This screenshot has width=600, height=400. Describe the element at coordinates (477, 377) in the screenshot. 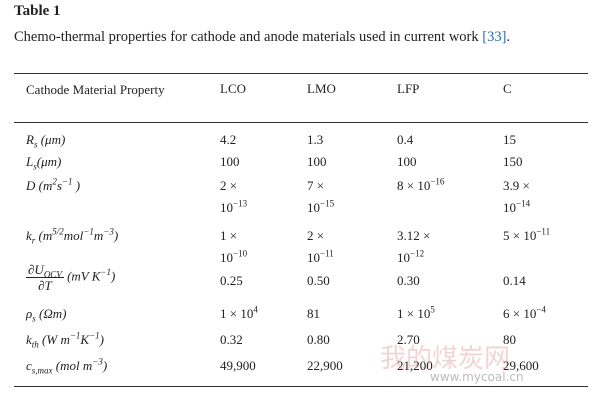

I see `watermark-url: www.mycoal.cn` at that location.